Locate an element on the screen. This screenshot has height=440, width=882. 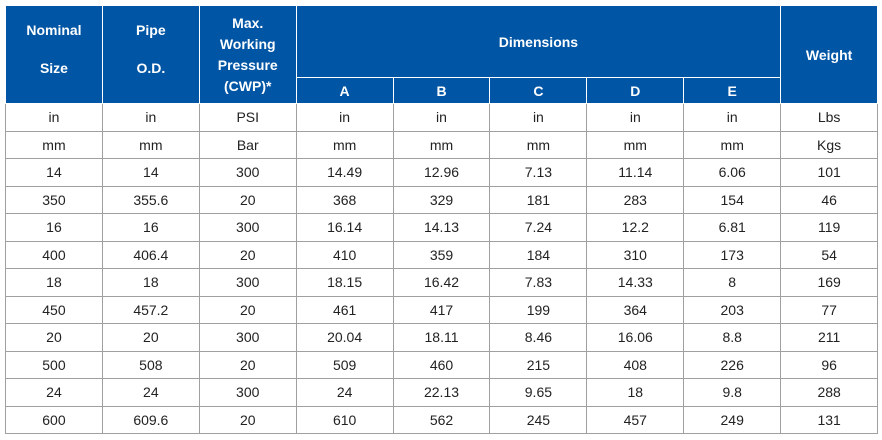
table-cell: 610 is located at coordinates (344, 419).